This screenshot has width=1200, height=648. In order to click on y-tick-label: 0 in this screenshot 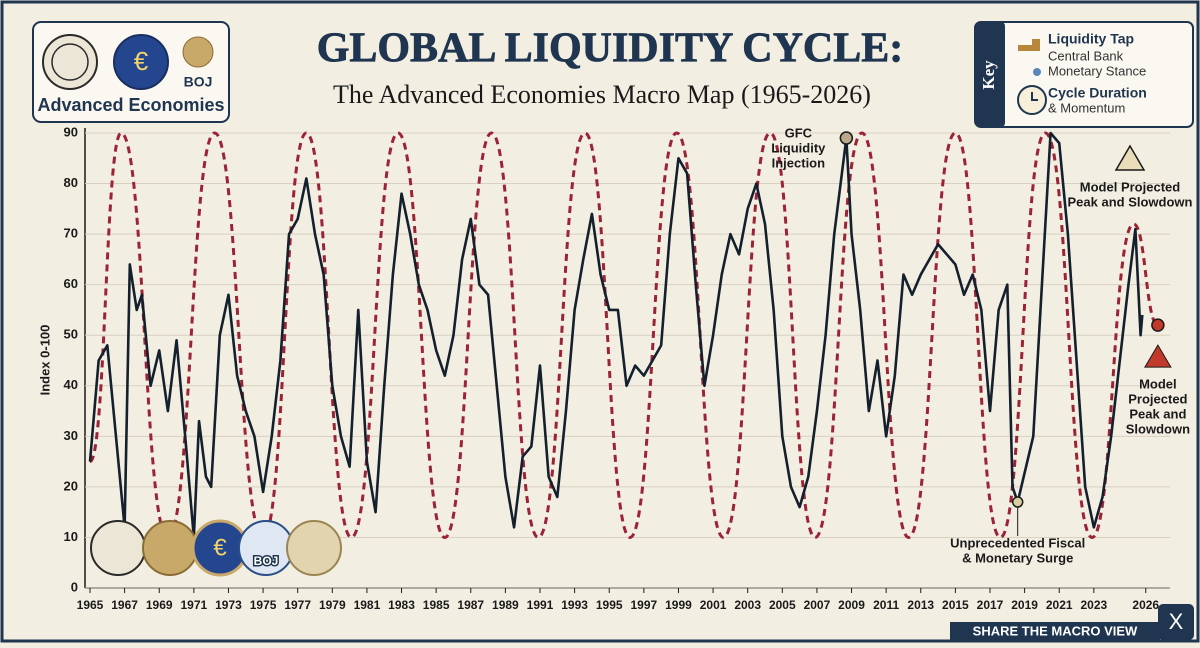, I will do `click(74, 586)`.